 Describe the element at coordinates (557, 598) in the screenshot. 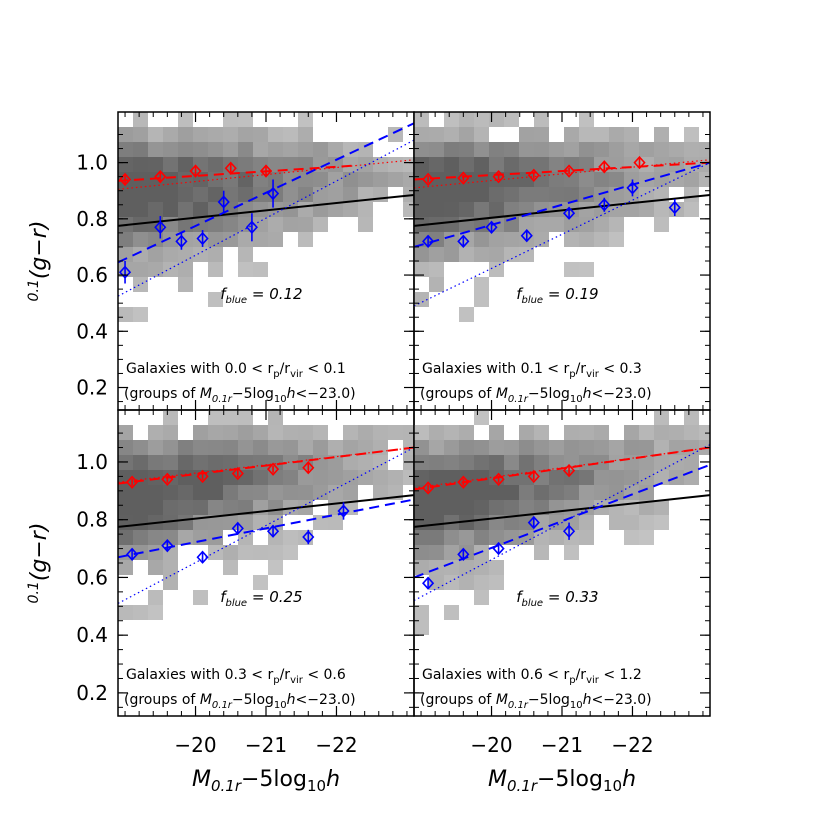

I see `fblue-label: fblue = 0.33` at that location.